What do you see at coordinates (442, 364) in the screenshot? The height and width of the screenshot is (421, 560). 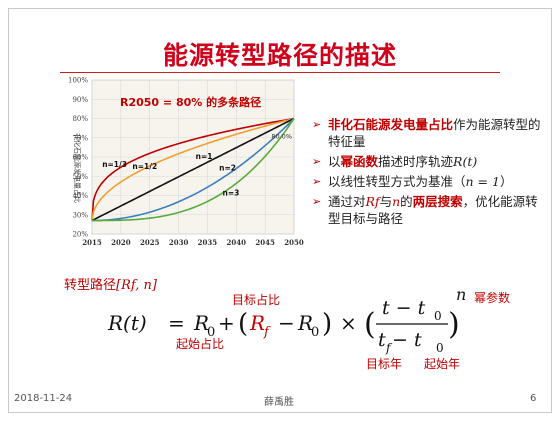 I see `annotation-start-year: 起始年` at bounding box center [442, 364].